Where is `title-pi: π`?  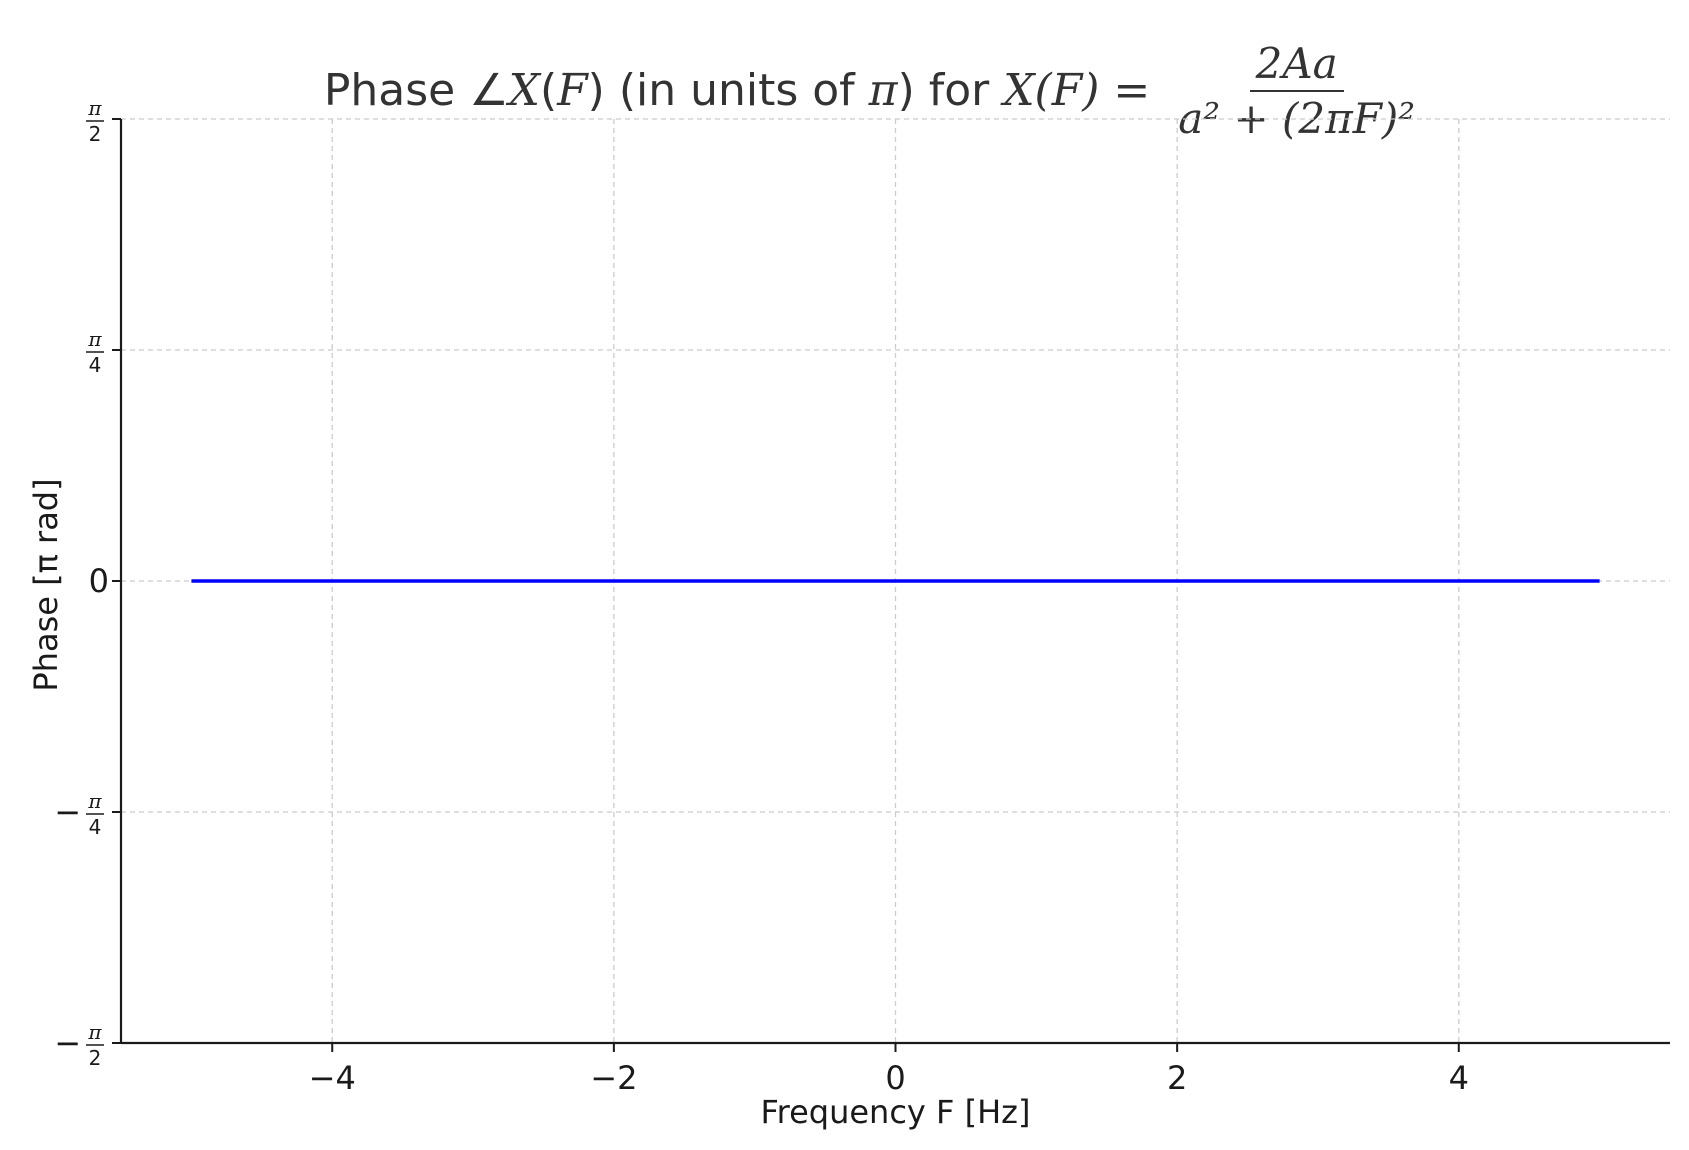
title-pi: π is located at coordinates (883, 90).